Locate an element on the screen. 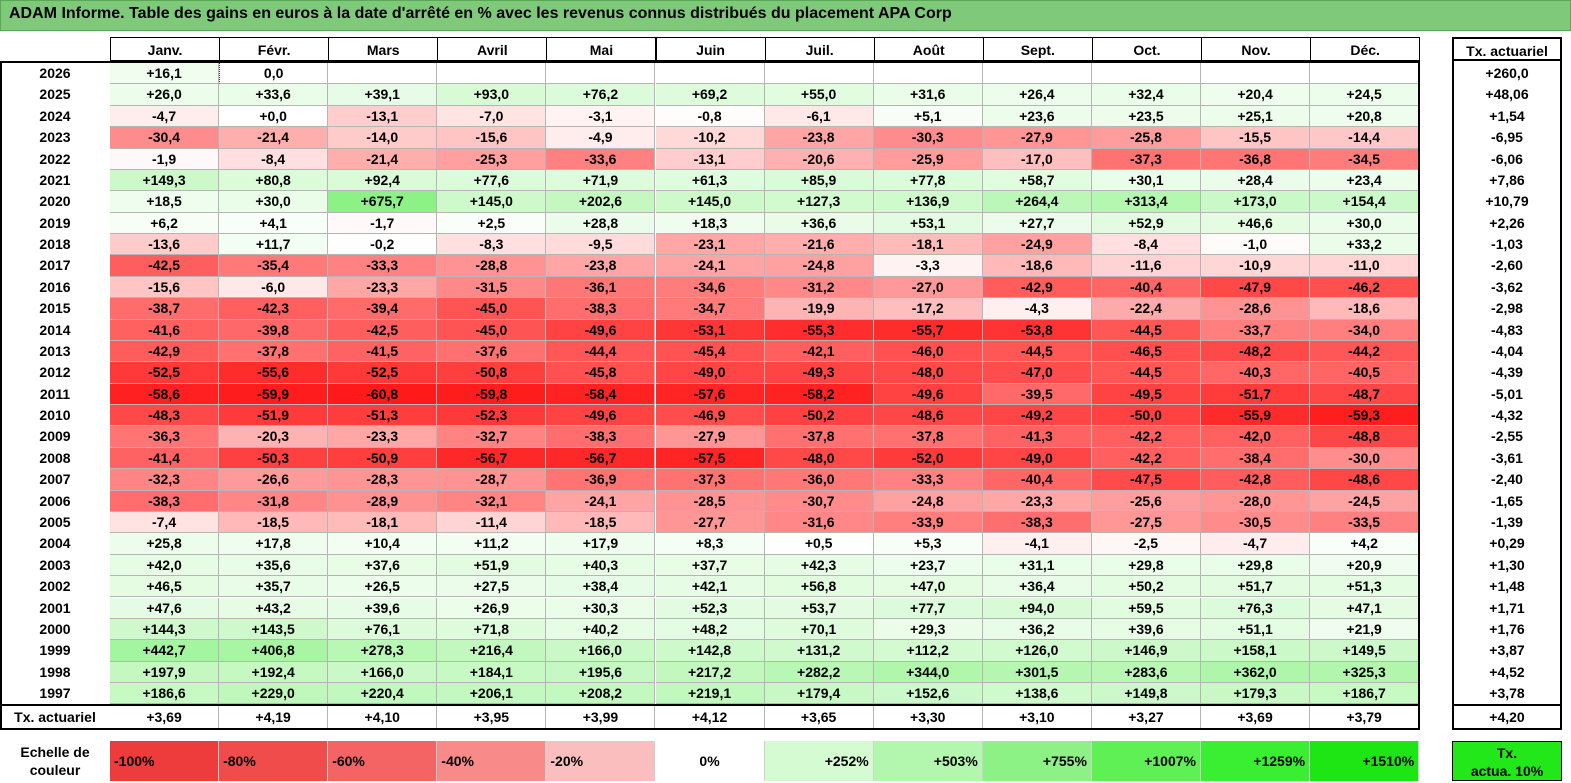 The height and width of the screenshot is (783, 1571). heatmap-cell: -48,8 is located at coordinates (1365, 437).